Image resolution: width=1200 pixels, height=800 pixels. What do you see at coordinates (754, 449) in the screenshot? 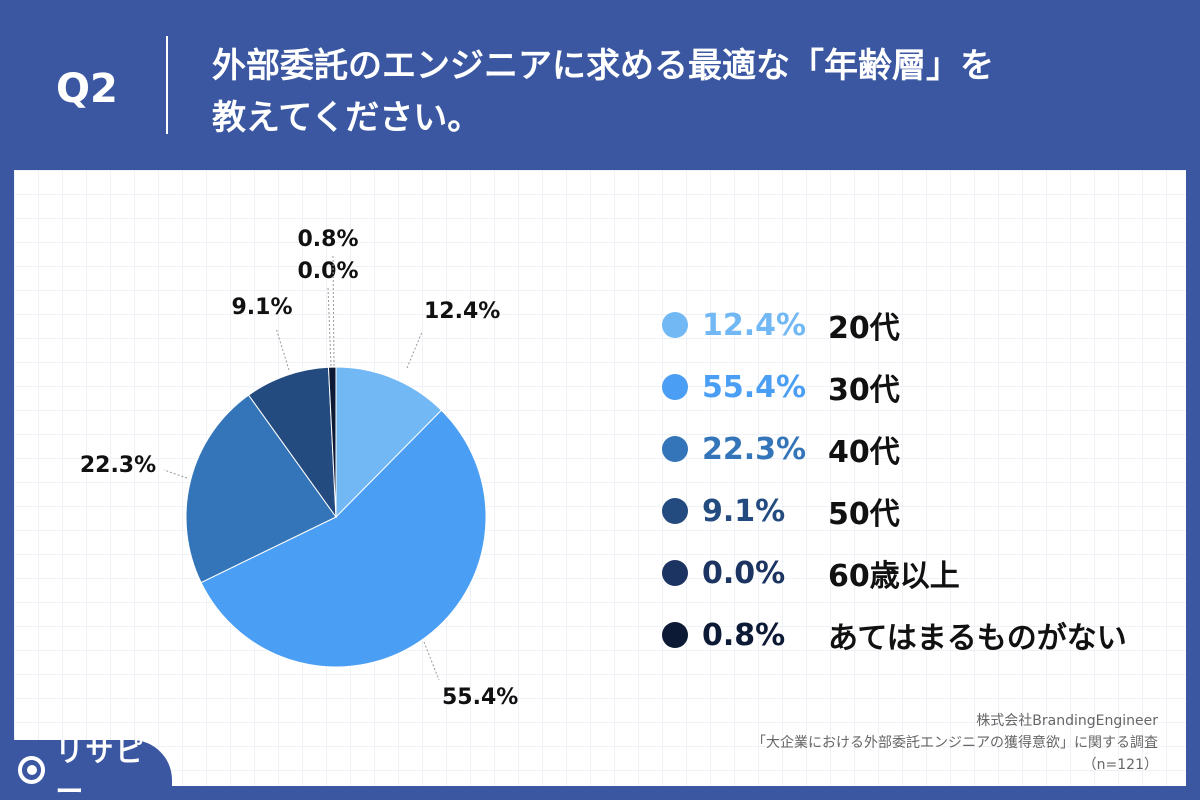
I see `legend-value: 22.3%` at bounding box center [754, 449].